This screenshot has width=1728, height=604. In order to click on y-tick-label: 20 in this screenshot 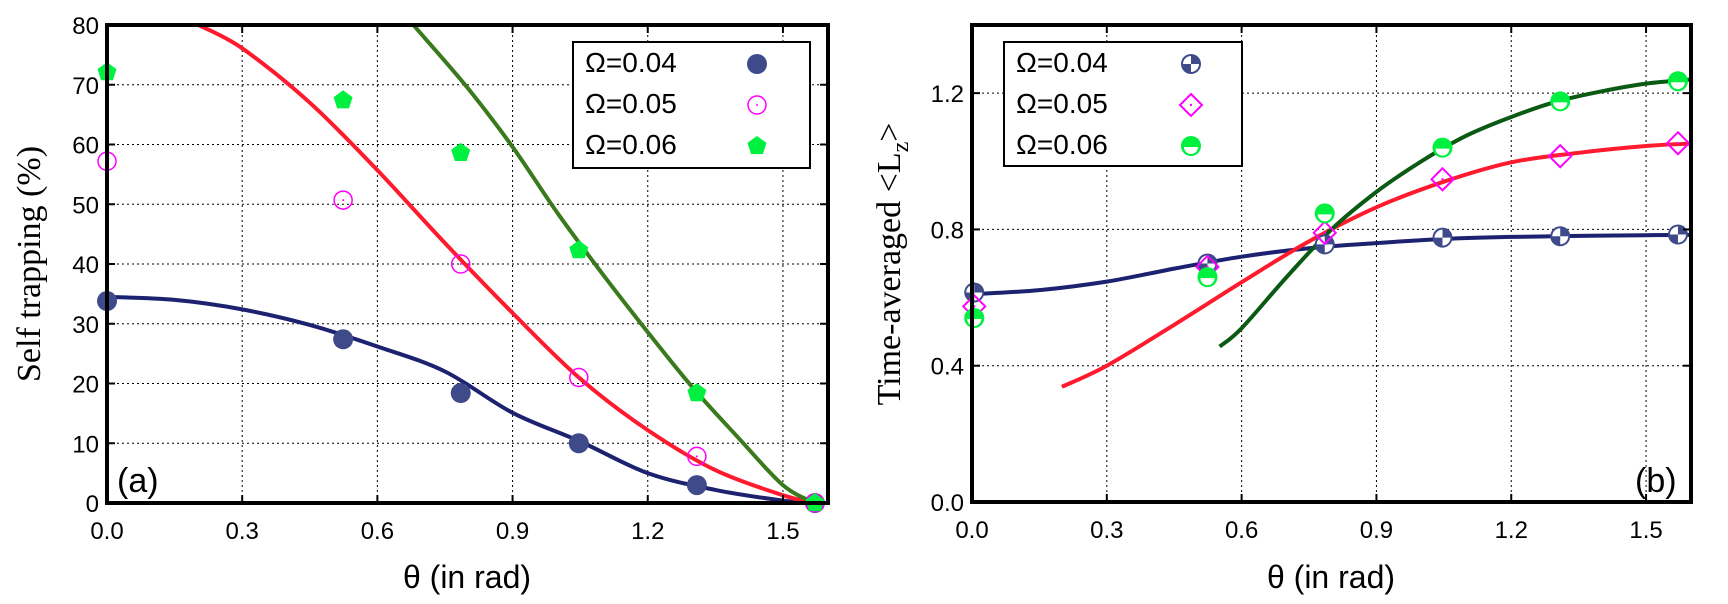, I will do `click(85, 385)`.